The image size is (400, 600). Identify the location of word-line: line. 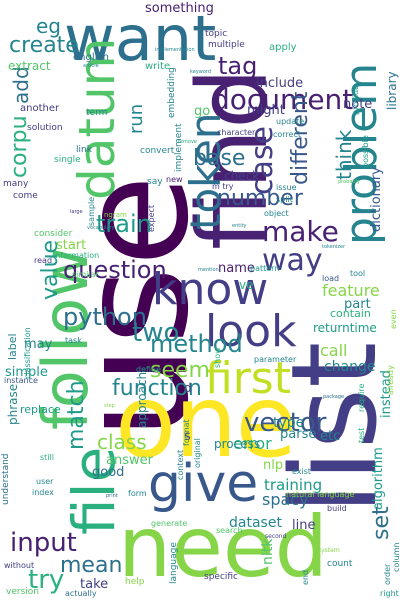
(304, 525).